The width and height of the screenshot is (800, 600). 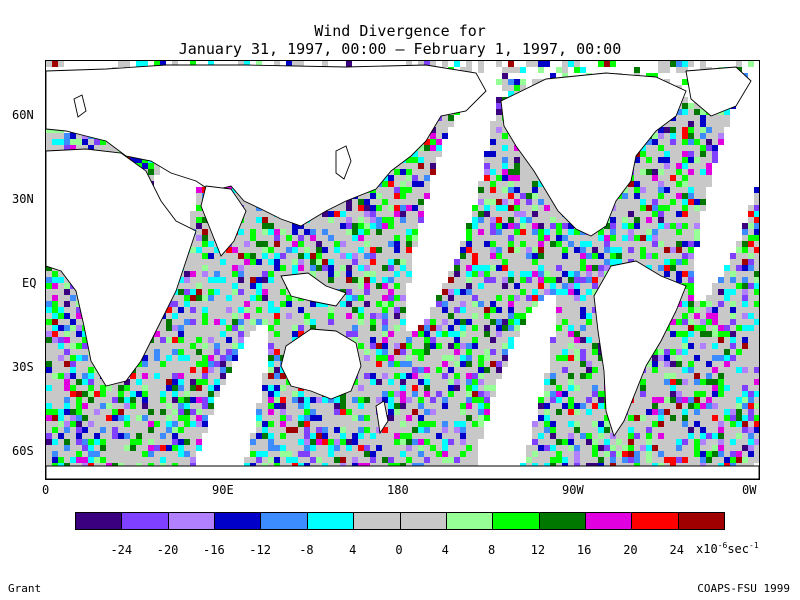 I want to click on lon-label-0: 0, so click(x=46, y=490).